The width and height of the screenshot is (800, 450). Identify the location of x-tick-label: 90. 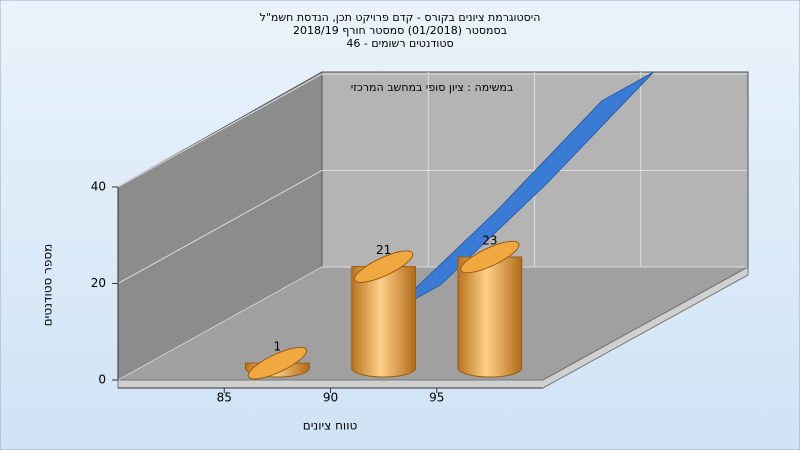
(330, 398).